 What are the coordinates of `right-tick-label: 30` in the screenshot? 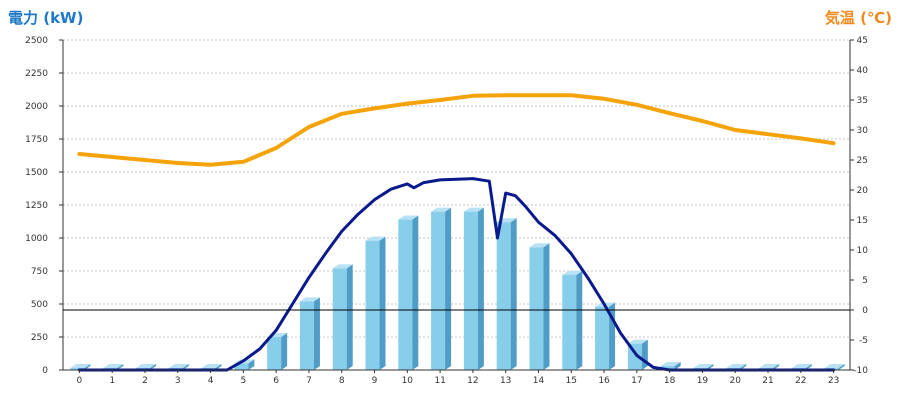 It's located at (863, 131).